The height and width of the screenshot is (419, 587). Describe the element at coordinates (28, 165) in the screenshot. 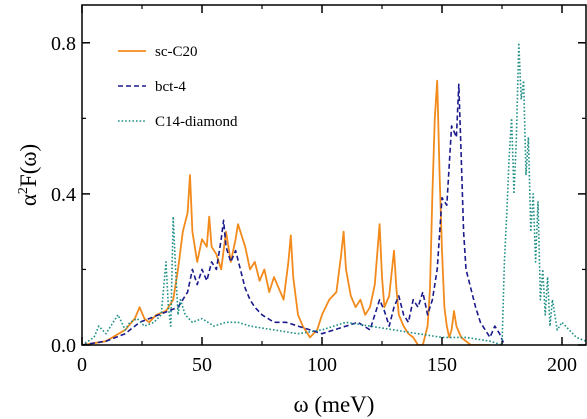

I see `y-axis-title-rest: F(ω)` at that location.